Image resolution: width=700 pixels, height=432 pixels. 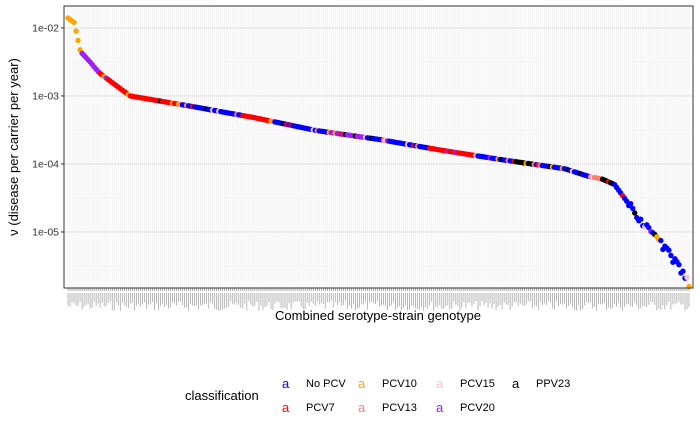 I want to click on y-tick-label: 1e-04, so click(x=45, y=164).